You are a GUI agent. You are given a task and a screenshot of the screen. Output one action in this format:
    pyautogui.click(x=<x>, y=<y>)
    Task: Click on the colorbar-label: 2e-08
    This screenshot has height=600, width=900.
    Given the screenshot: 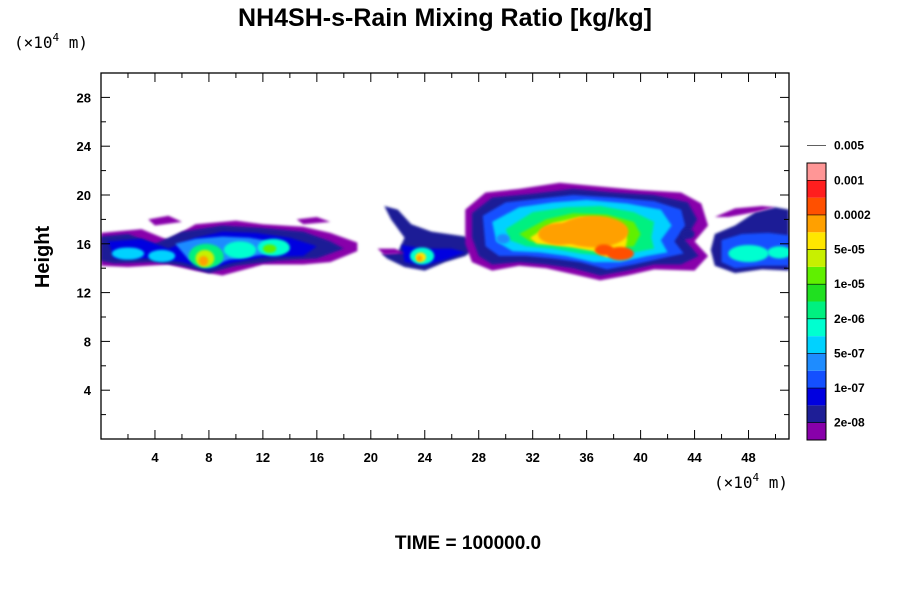 What is the action you would take?
    pyautogui.click(x=849, y=423)
    